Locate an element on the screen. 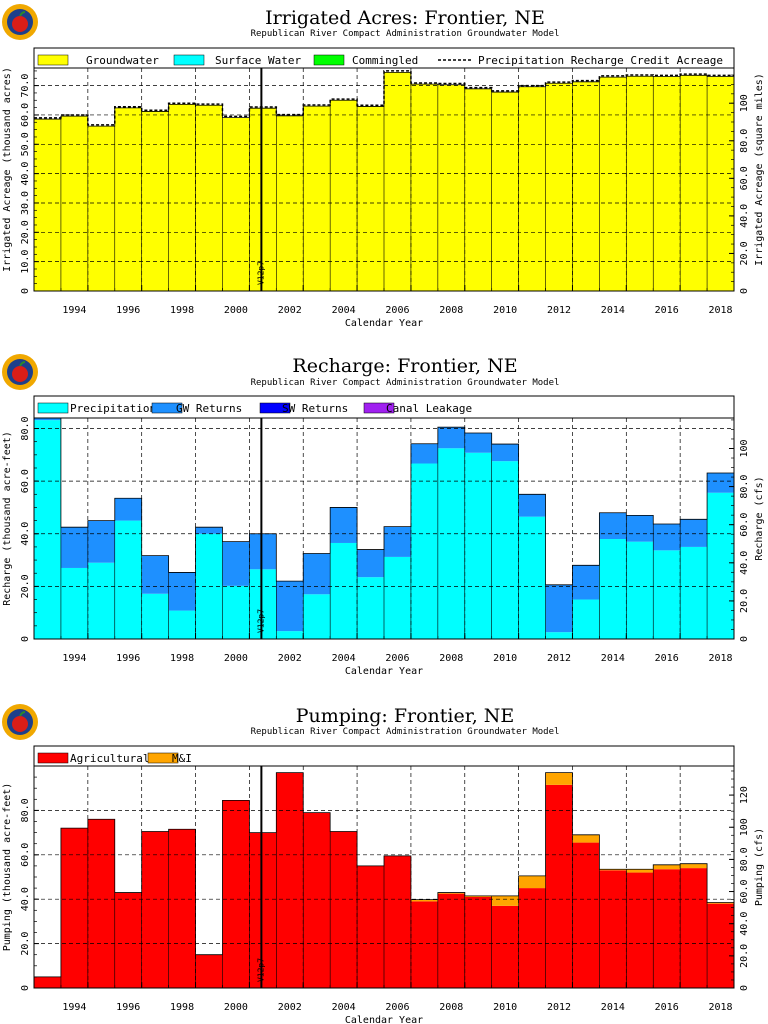  bar-gw-returns-2017 is located at coordinates (694, 533).